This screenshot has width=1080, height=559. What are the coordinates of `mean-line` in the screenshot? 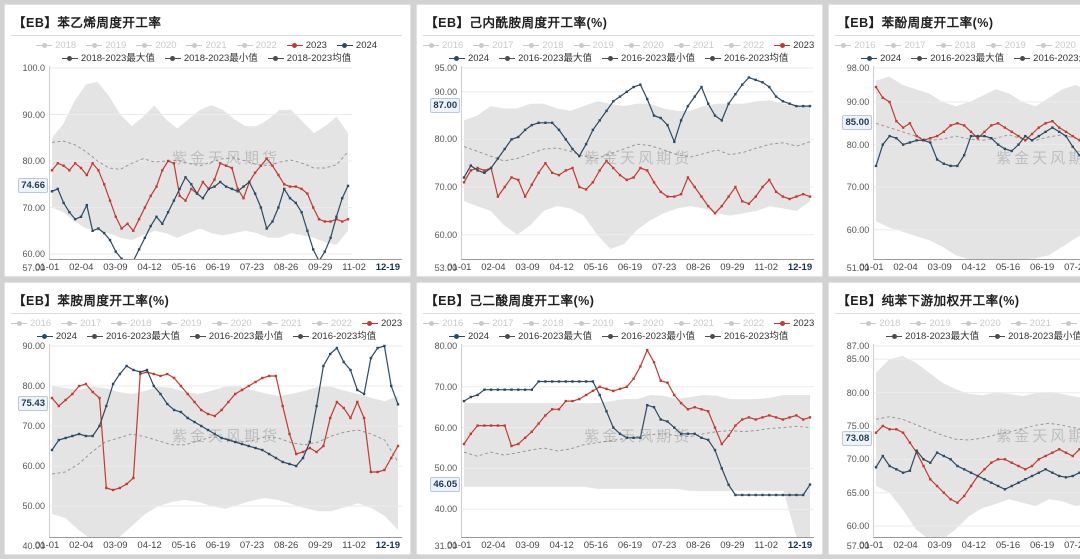 It's located at (978, 131).